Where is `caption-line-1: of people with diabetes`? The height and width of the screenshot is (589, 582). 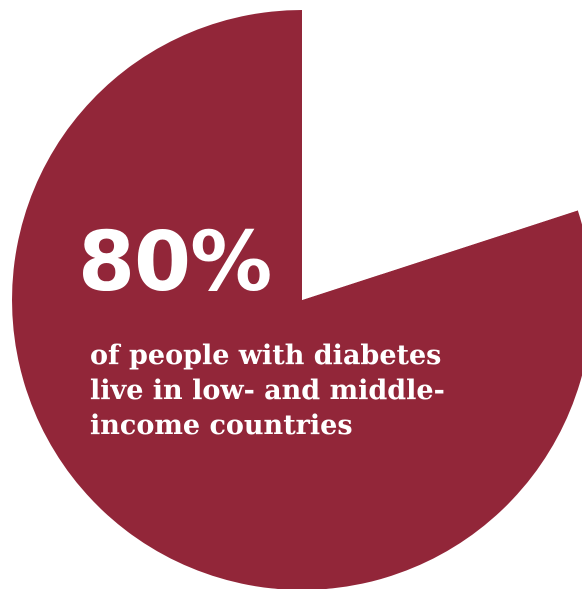 caption-line-1: of people with diabetes is located at coordinates (266, 355).